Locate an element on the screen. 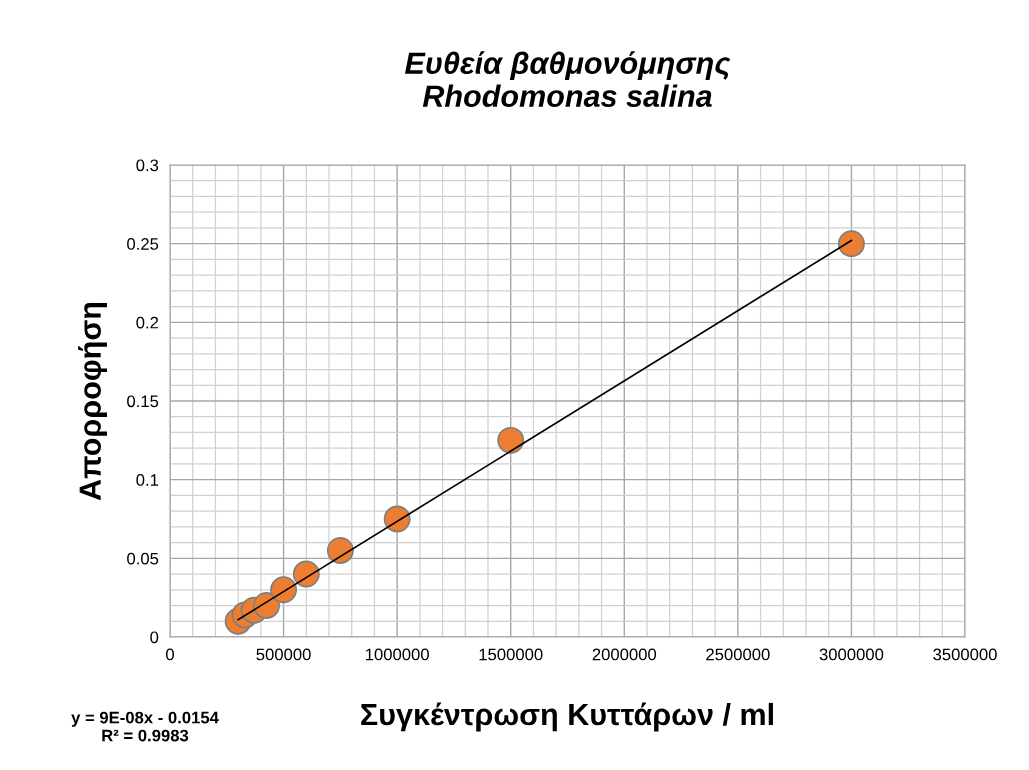 This screenshot has width=1029, height=770. chart-title: Ευθεία βαθμονόμησης Rhodomonas salina is located at coordinates (568, 79).